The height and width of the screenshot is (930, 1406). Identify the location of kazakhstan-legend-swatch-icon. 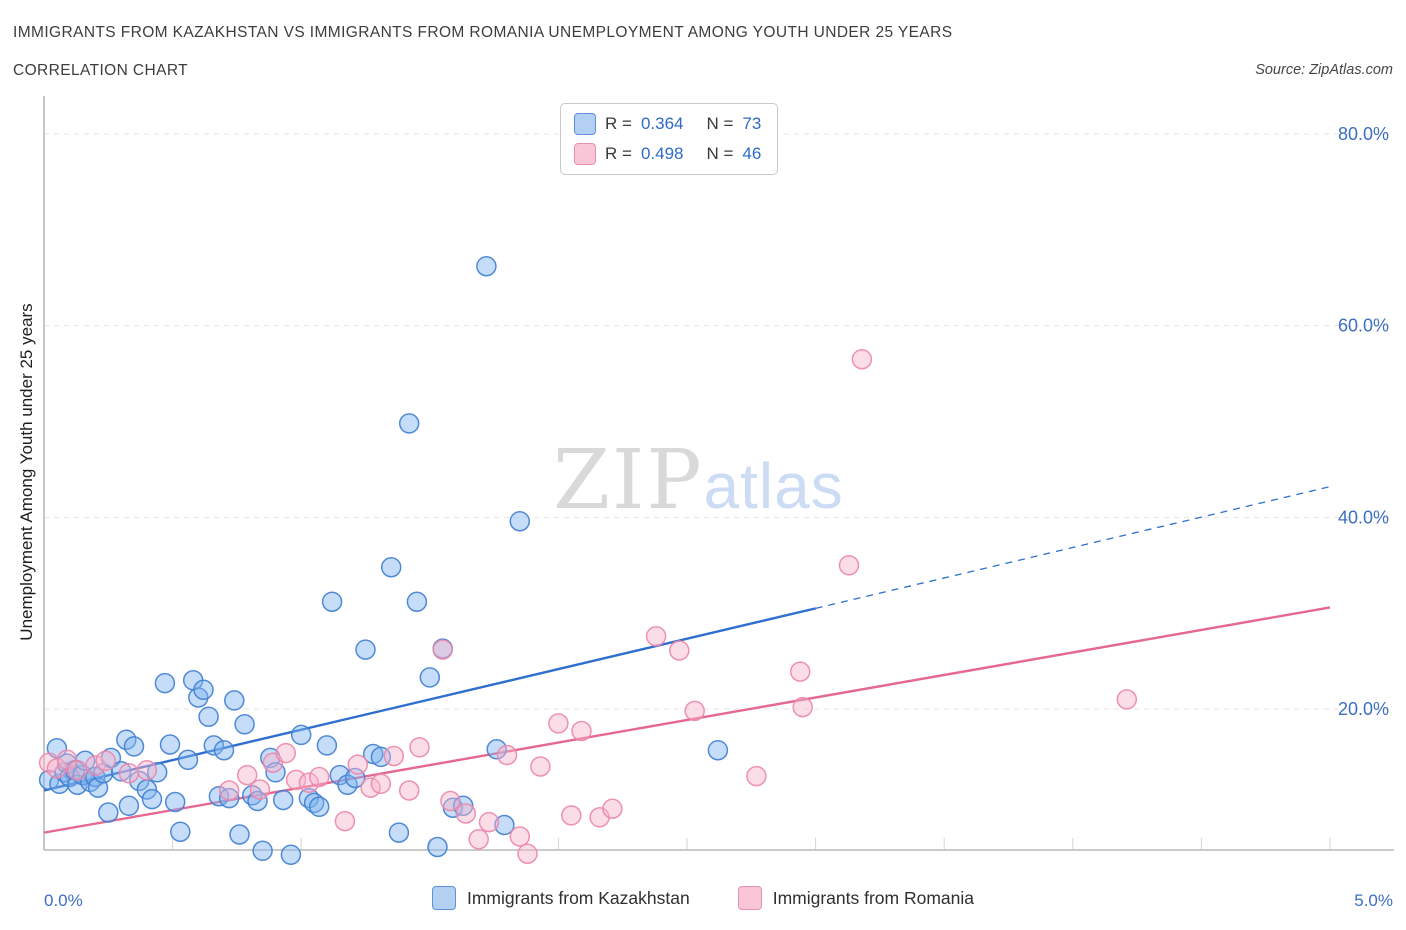
(443, 898).